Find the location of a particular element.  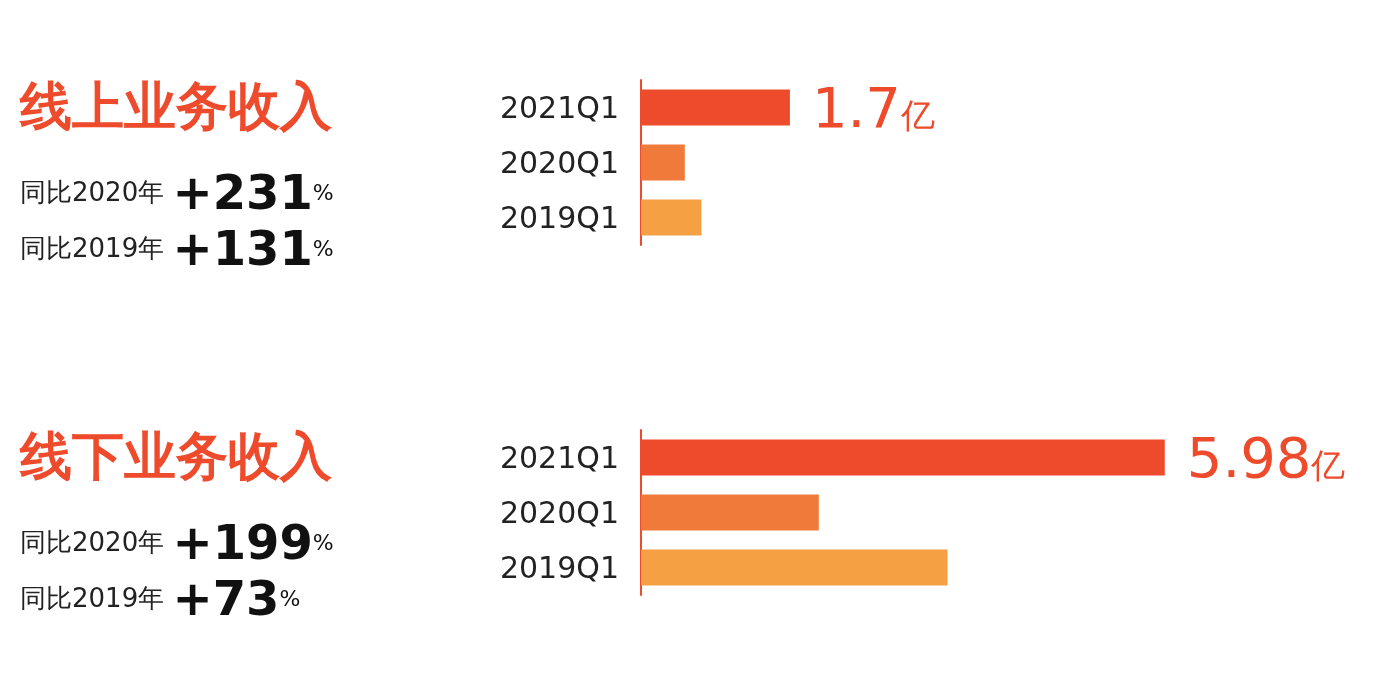

text: 线上业务收入 is located at coordinates (176, 106).